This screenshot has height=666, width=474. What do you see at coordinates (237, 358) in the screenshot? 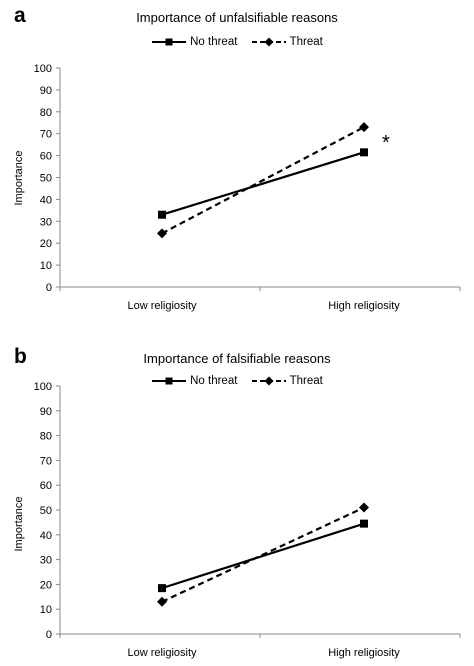
I see `chart-title: Importance of falsifiable reasons` at bounding box center [237, 358].